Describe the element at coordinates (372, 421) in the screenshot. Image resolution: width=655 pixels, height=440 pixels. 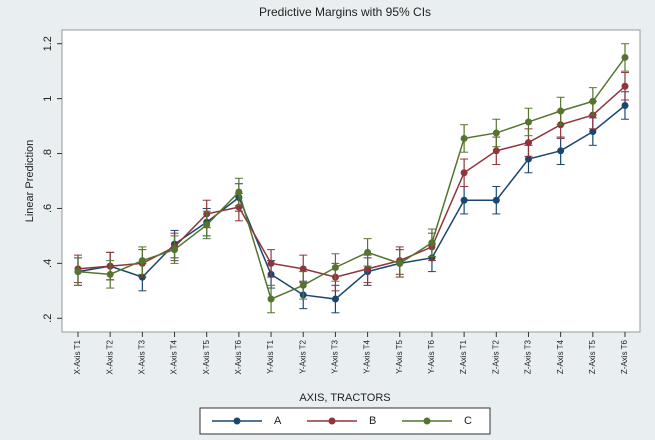
I see `legend-label: B` at that location.